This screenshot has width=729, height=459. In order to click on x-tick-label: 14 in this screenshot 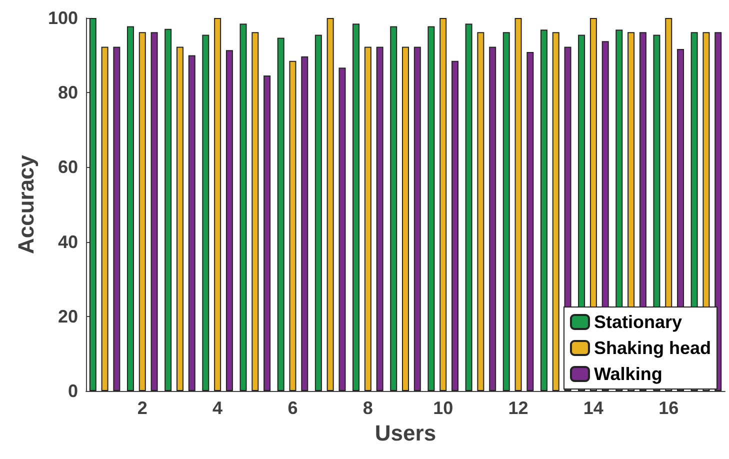, I will do `click(593, 408)`.